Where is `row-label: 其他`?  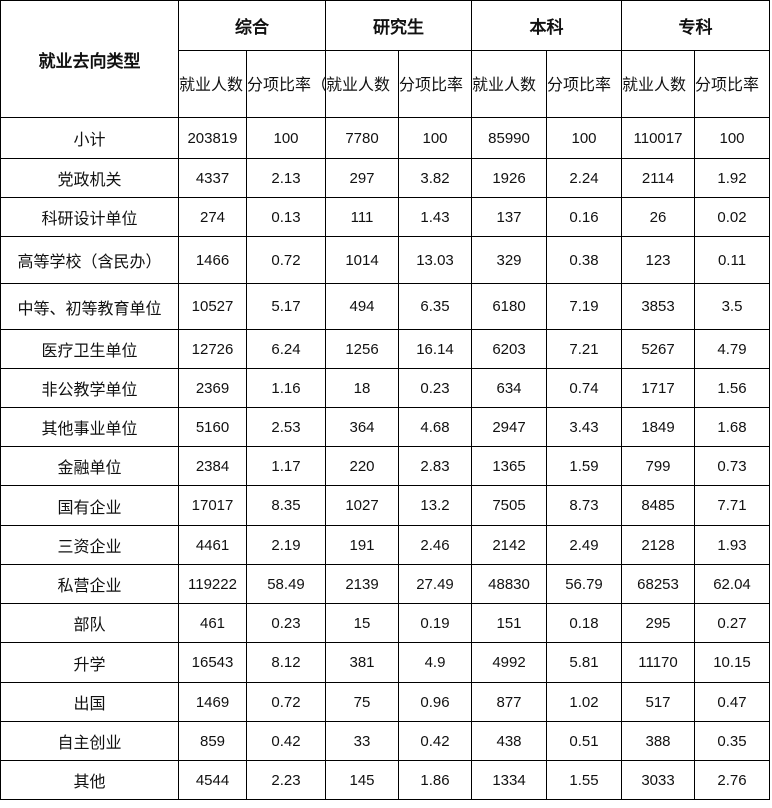 row-label: 其他 is located at coordinates (89, 780).